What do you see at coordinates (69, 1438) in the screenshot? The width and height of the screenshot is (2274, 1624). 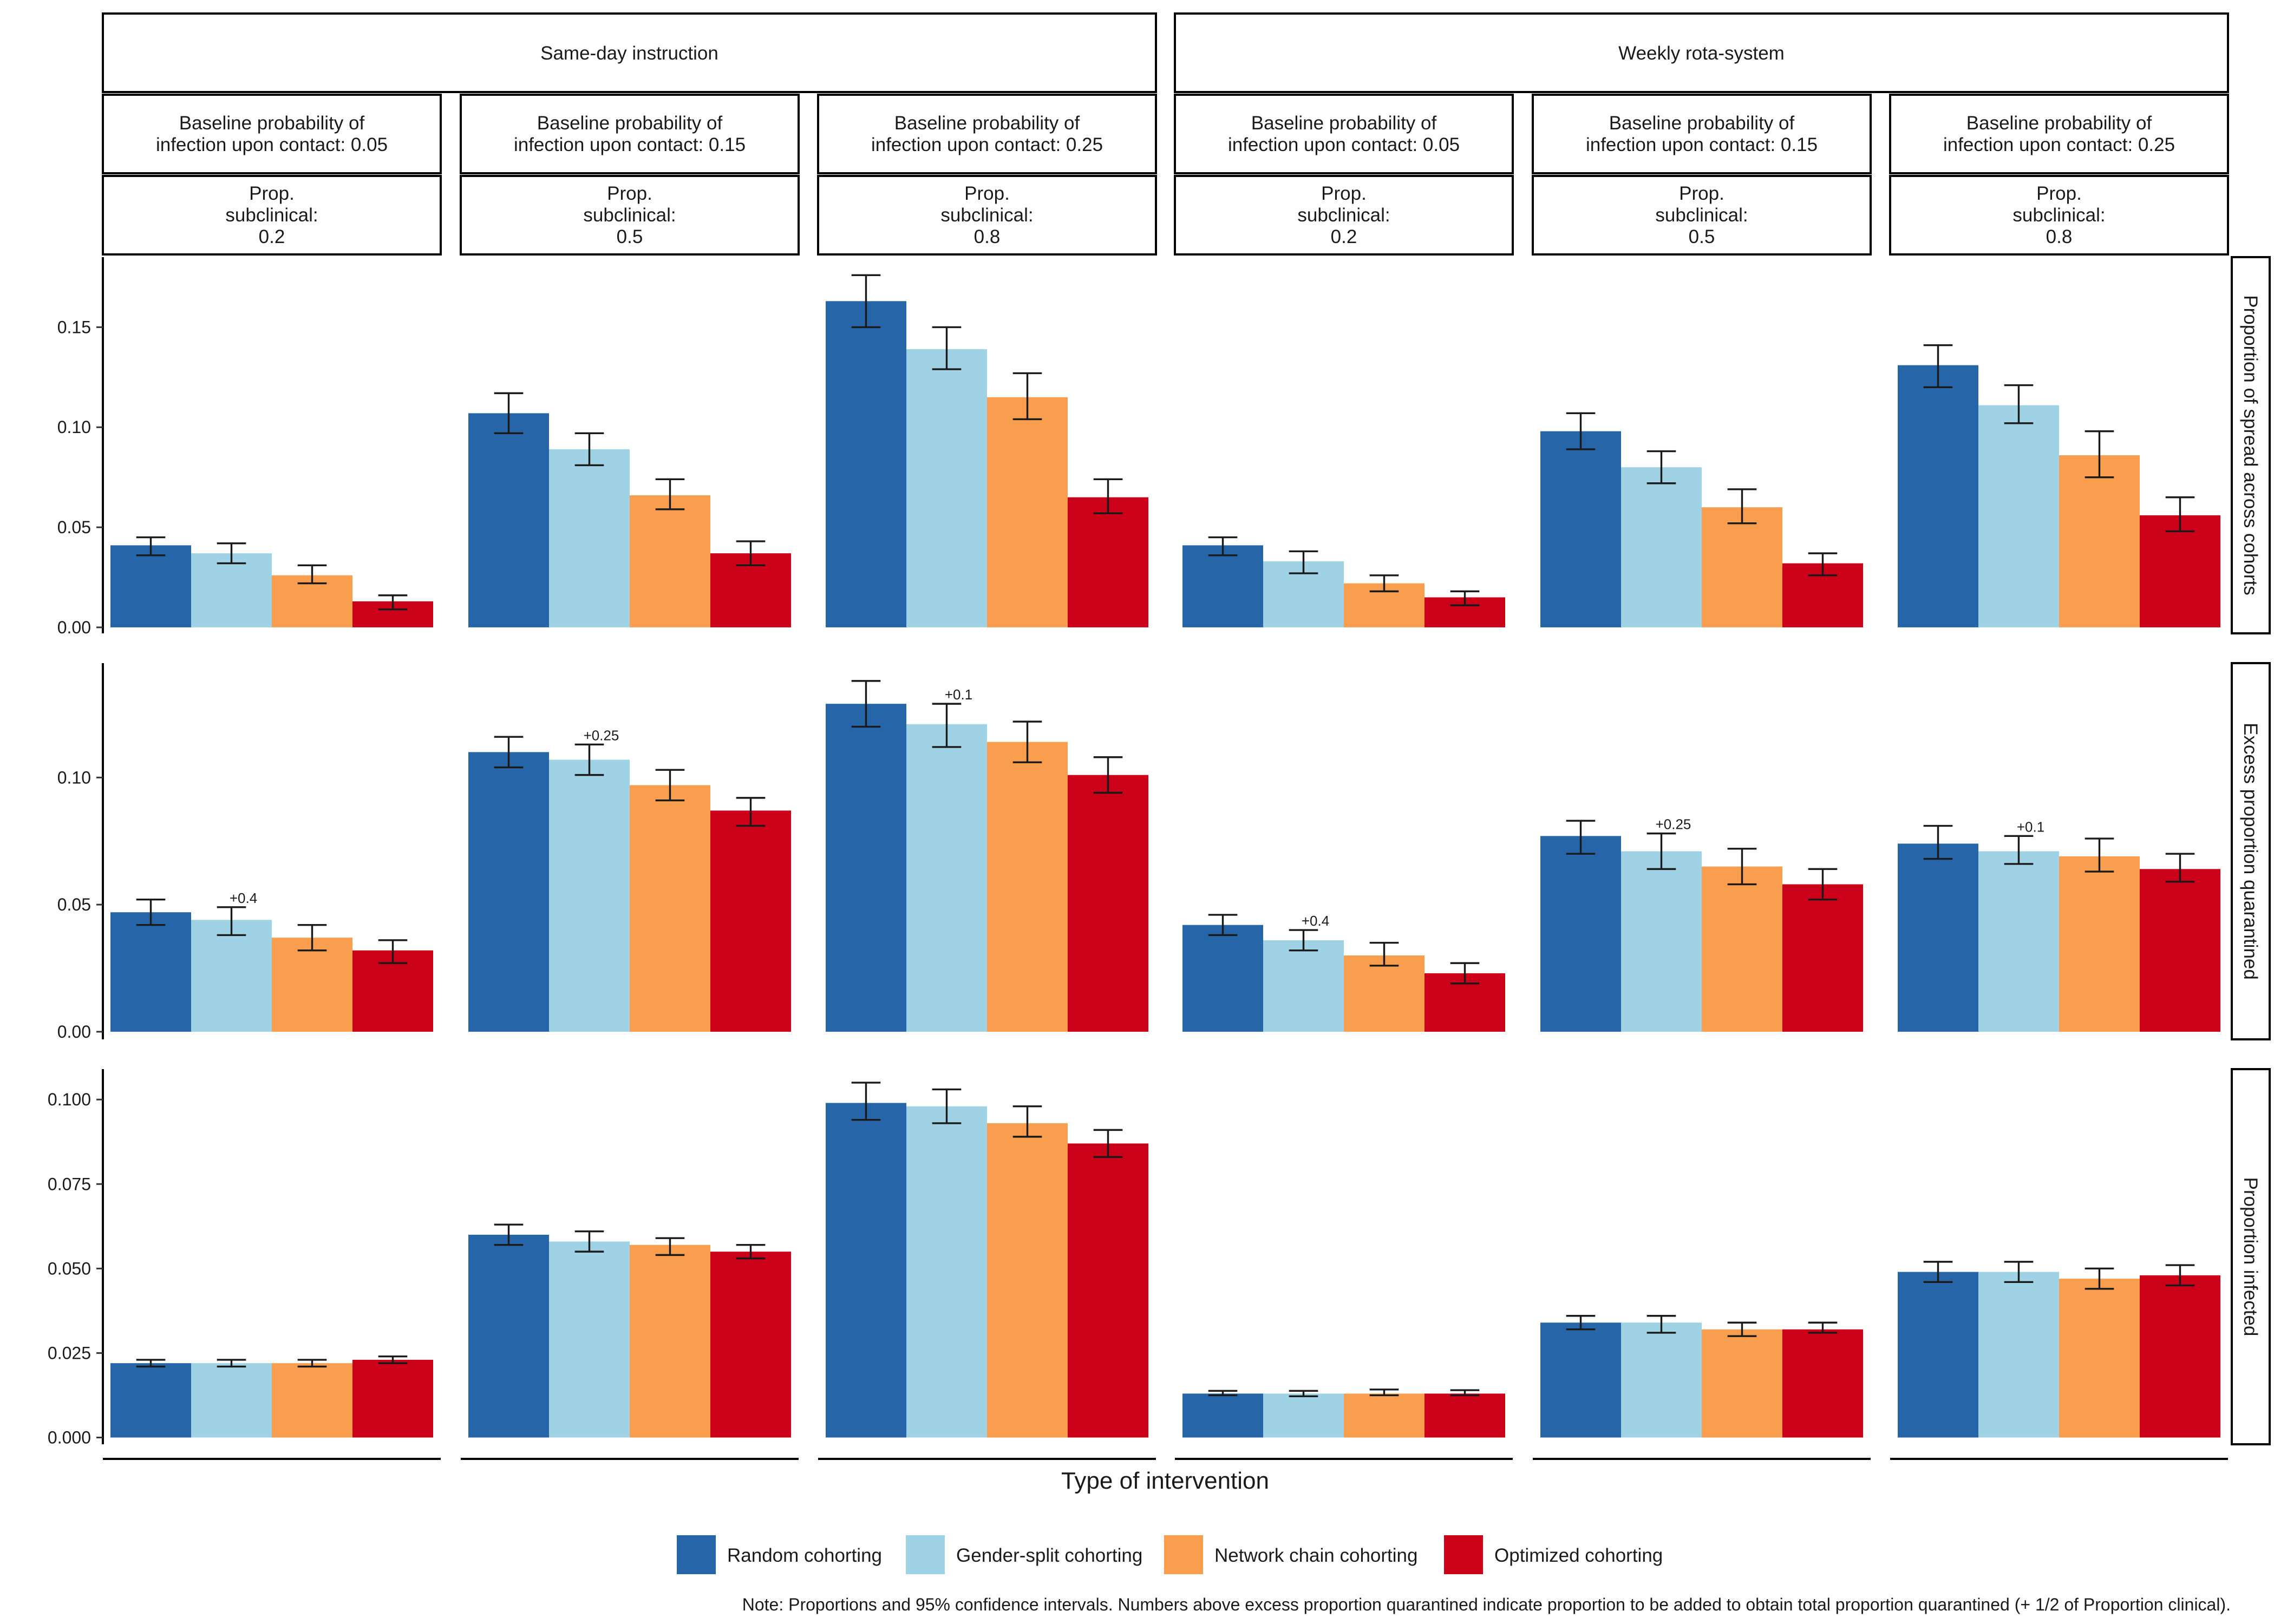 I see `y-tick-label: 0.000` at bounding box center [69, 1438].